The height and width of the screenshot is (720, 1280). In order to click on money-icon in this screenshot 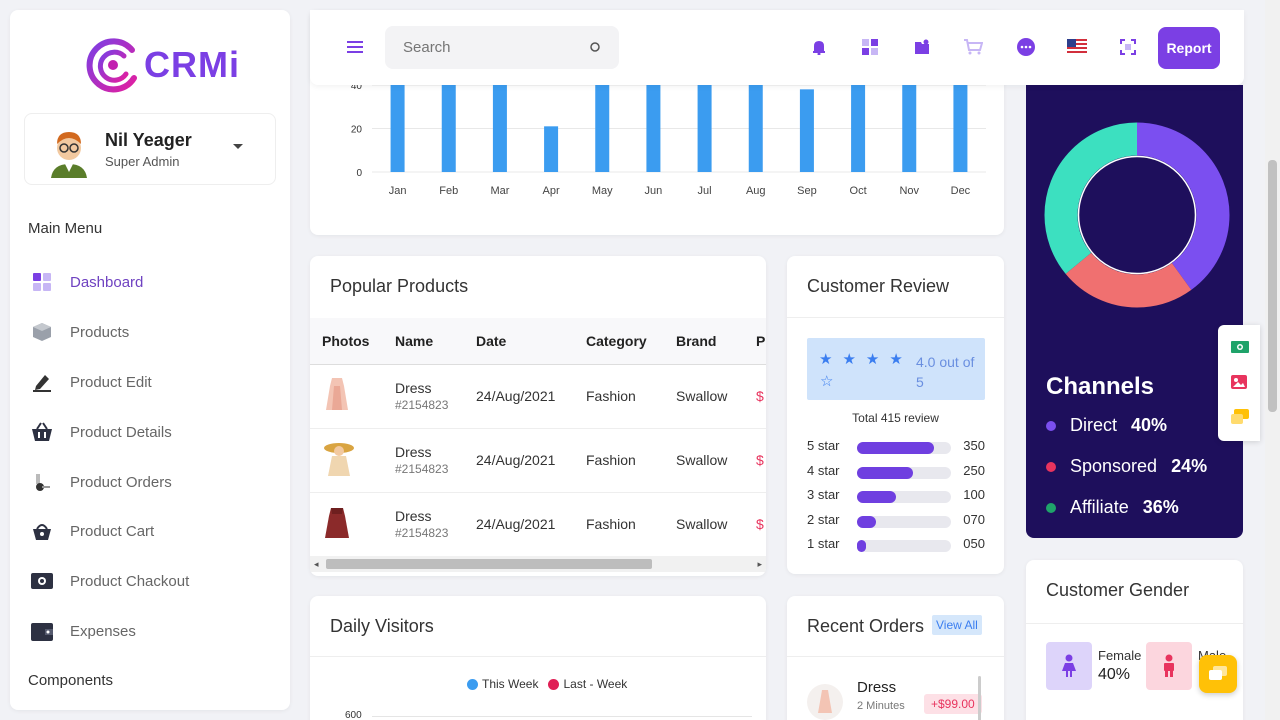, I will do `click(1240, 349)`.